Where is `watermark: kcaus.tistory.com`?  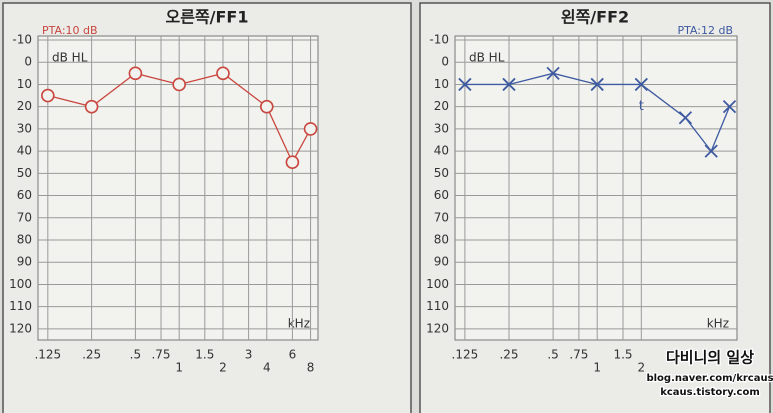
watermark: kcaus.tistory.com is located at coordinates (710, 392).